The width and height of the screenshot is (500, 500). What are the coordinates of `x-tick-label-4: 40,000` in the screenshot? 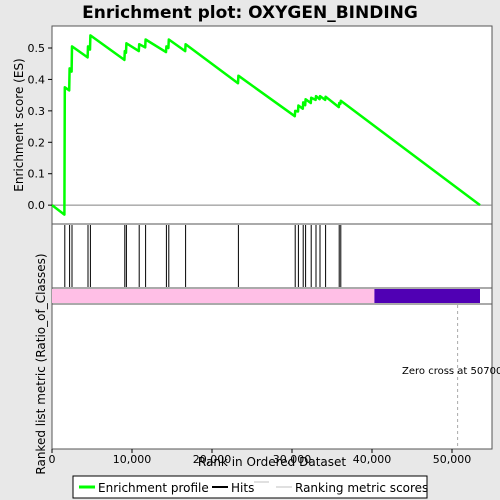 It's located at (372, 459).